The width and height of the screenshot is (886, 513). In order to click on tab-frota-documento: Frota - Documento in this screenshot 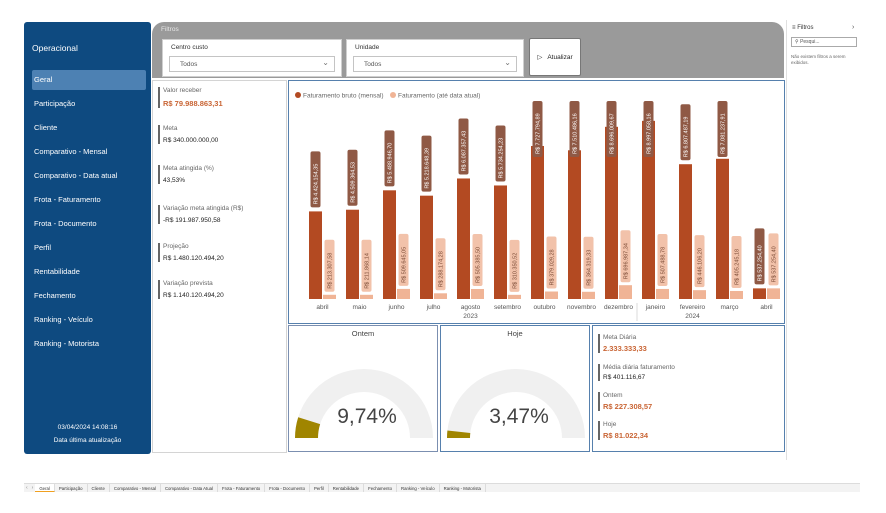, I will do `click(287, 488)`.